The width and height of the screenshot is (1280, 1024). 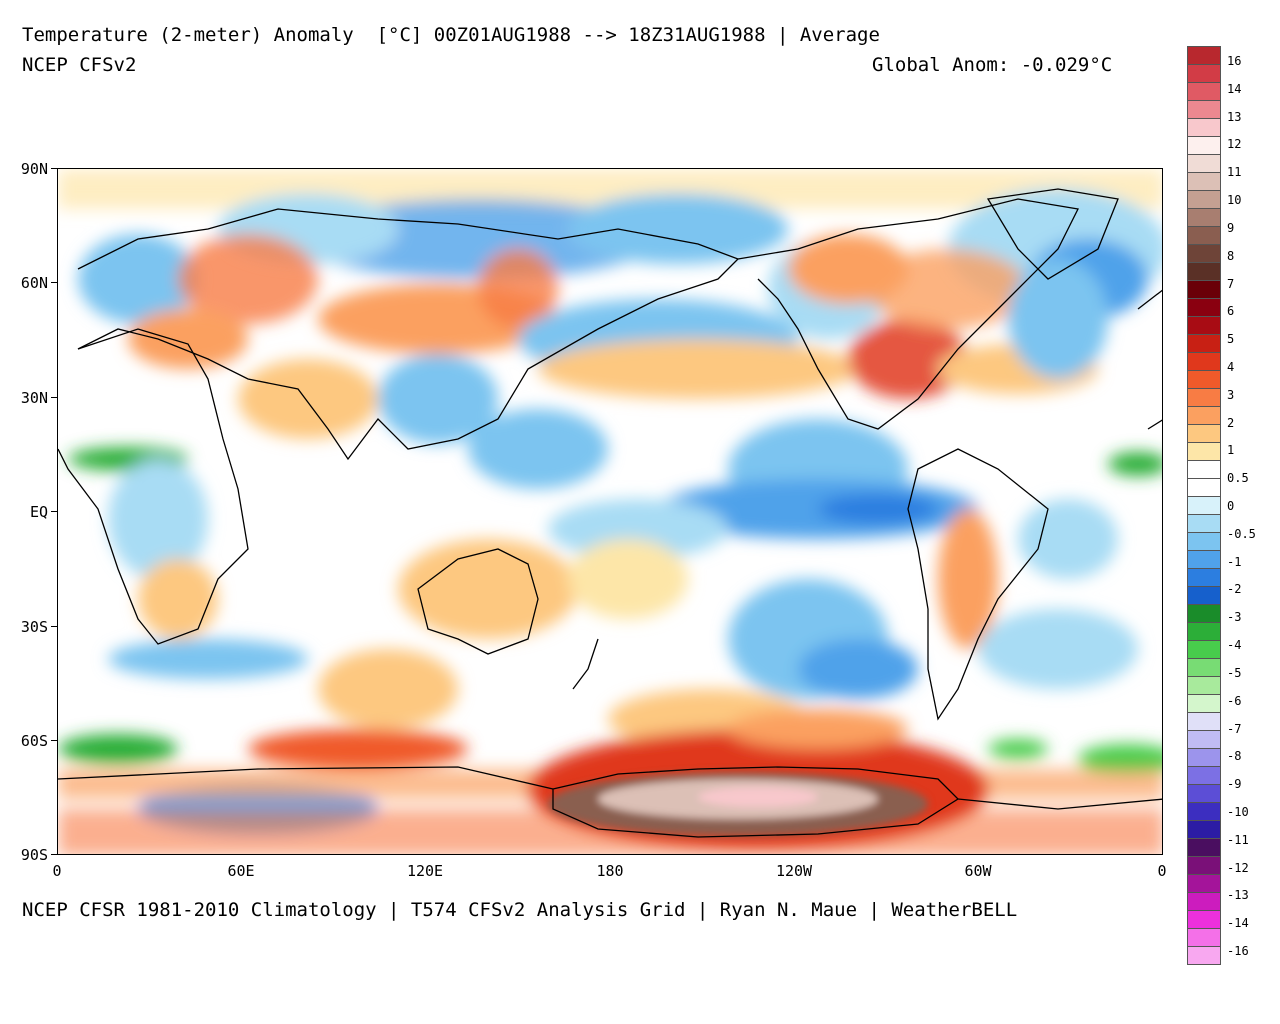 What do you see at coordinates (738, 804) in the screenshot?
I see `antarctic-warm-core` at bounding box center [738, 804].